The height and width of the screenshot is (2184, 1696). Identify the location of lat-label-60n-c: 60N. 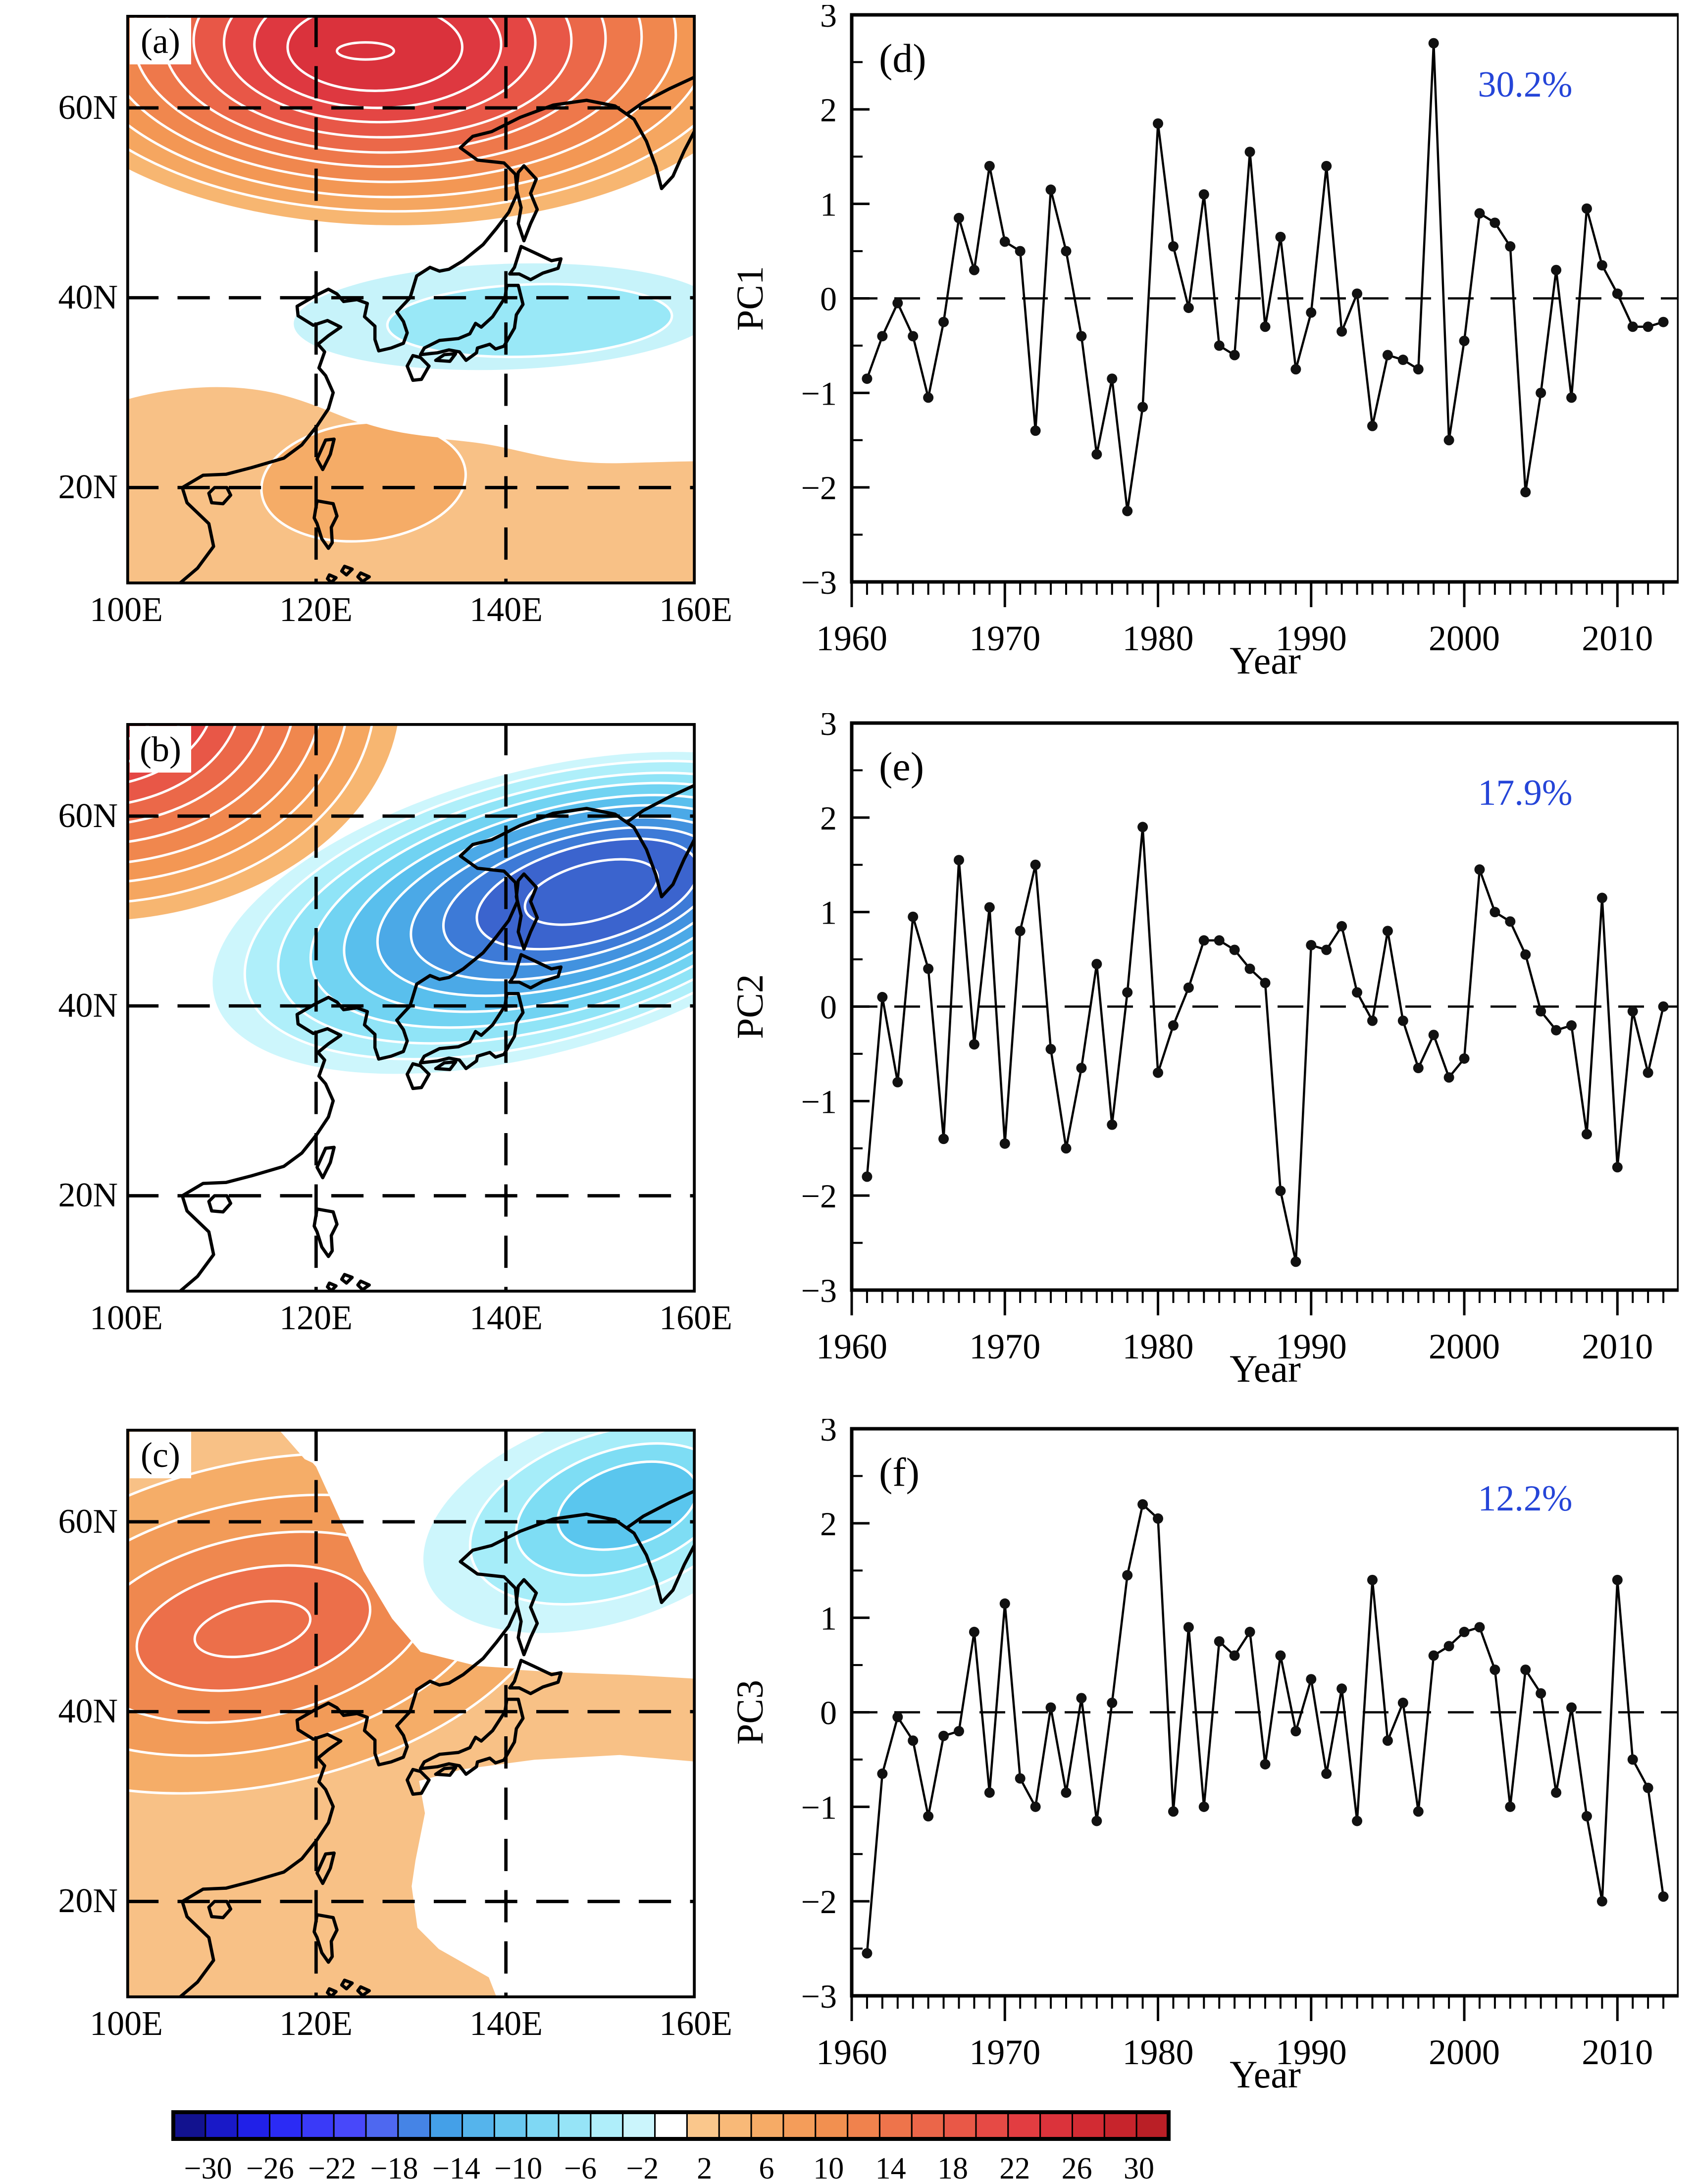
(88, 1522).